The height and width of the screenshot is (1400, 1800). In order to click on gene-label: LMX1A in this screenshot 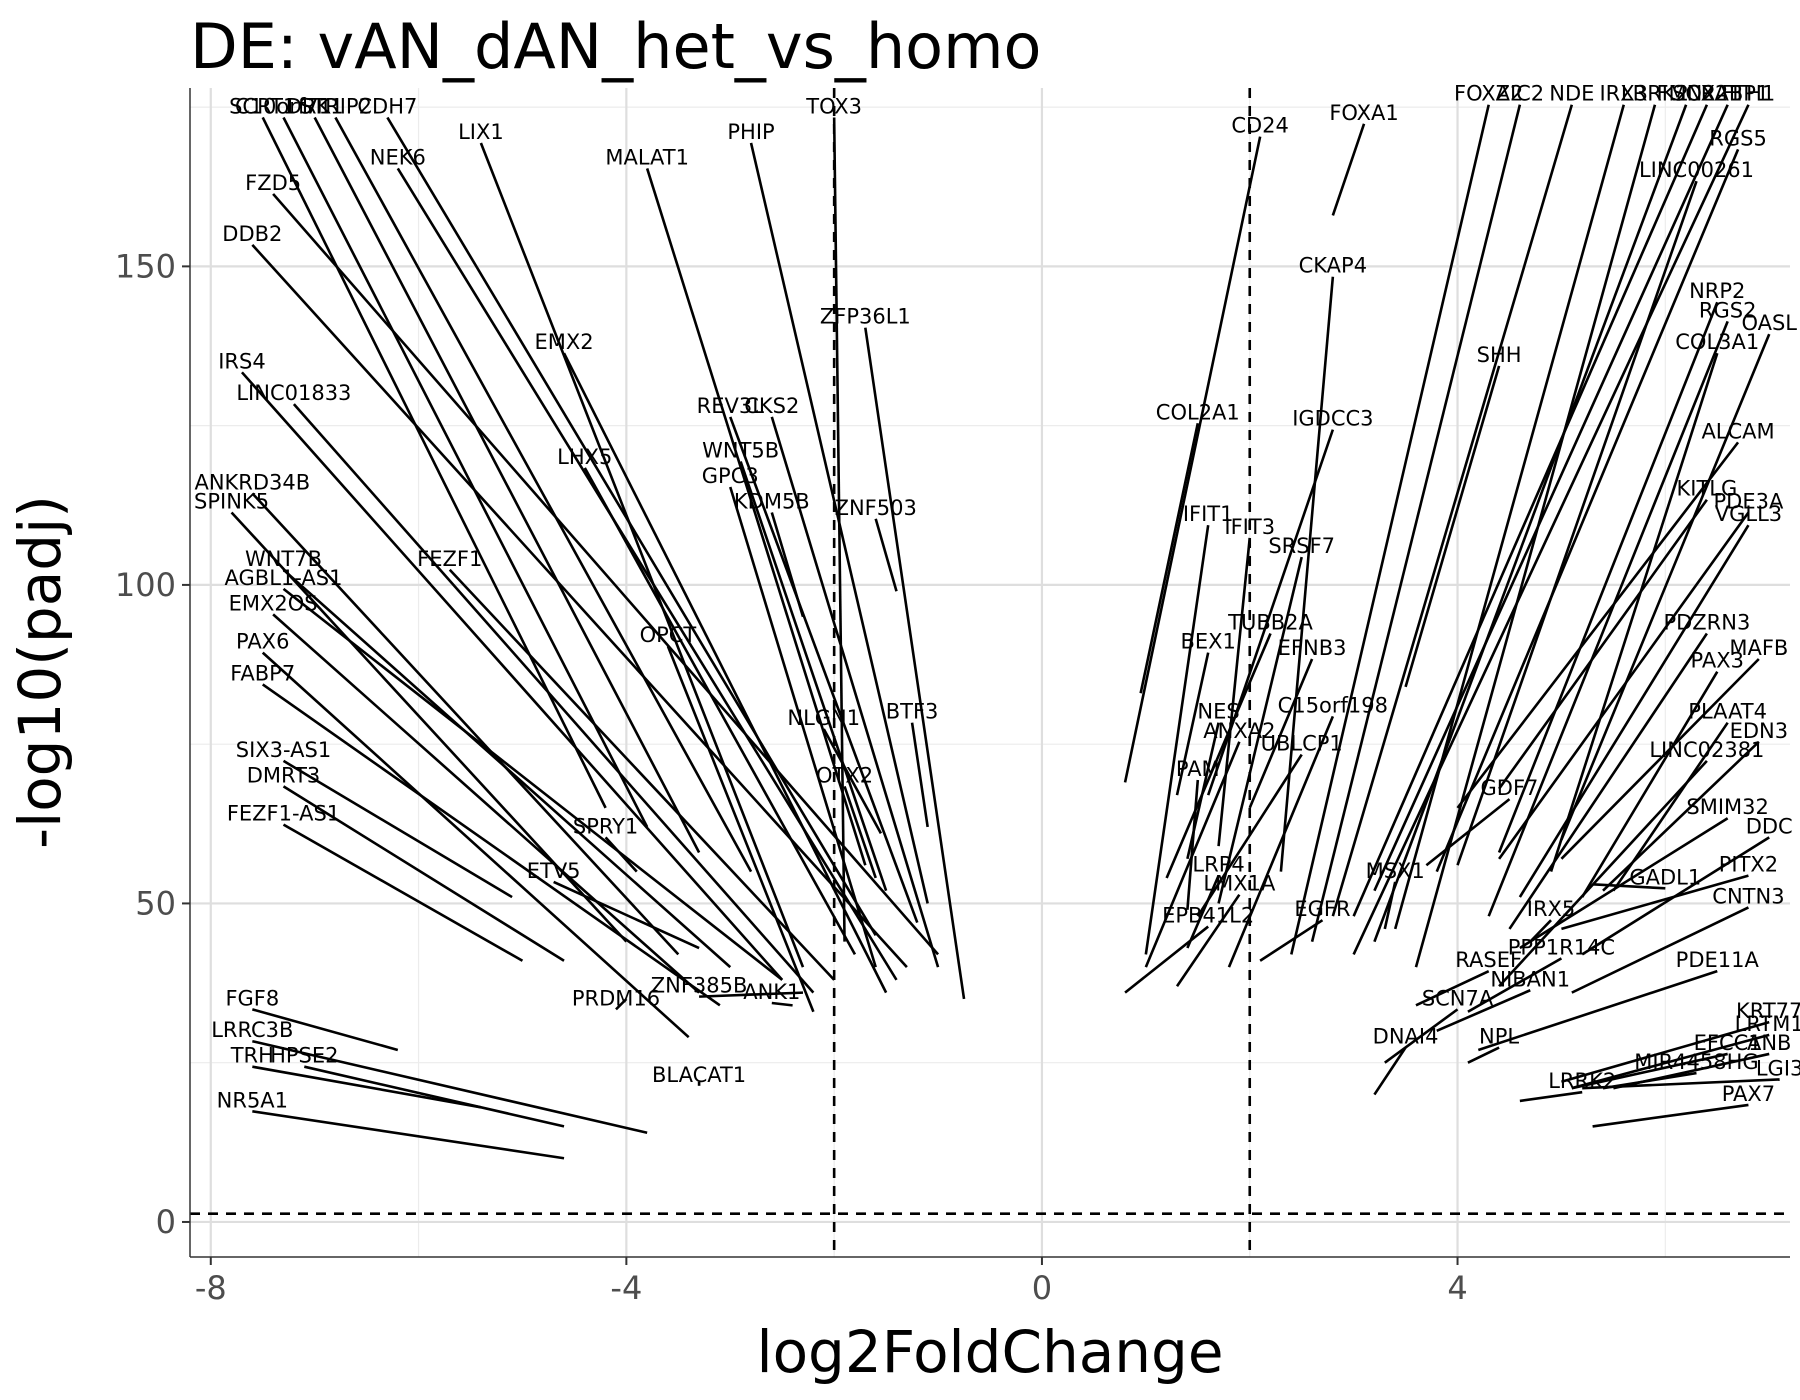, I will do `click(1239, 884)`.